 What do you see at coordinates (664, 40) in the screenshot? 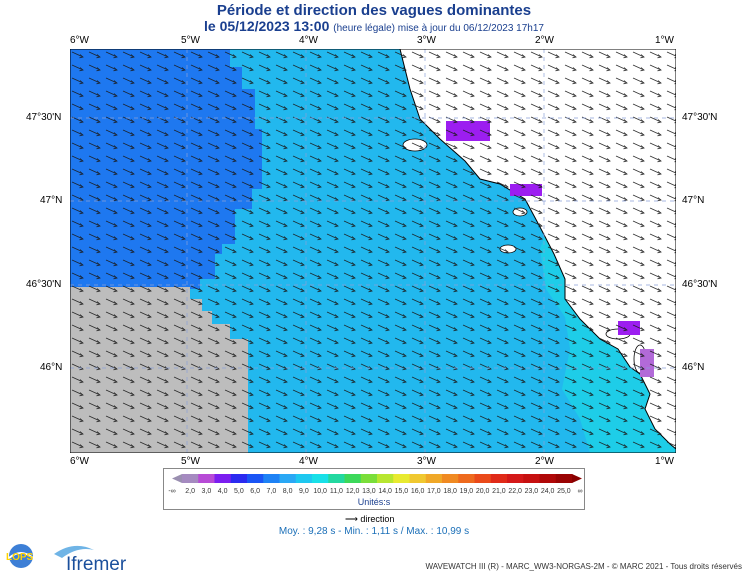
I see `lon-tick-top: 1°W` at bounding box center [664, 40].